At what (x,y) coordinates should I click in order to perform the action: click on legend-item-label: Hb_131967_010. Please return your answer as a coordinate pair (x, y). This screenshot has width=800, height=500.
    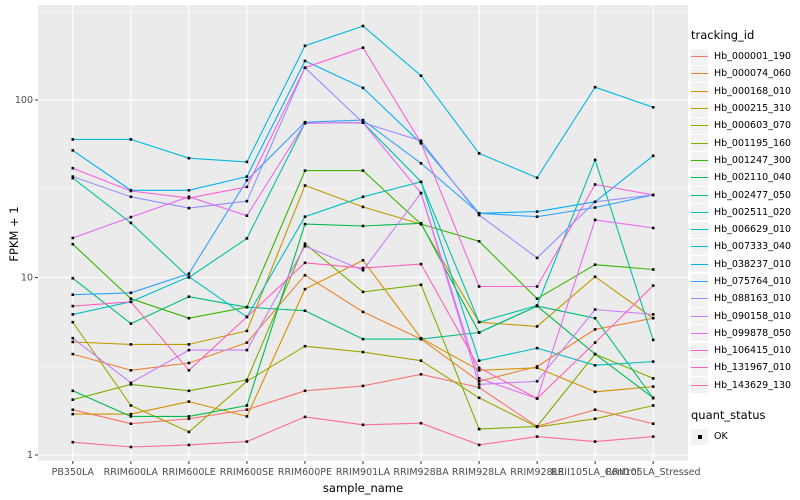
    Looking at the image, I should click on (753, 368).